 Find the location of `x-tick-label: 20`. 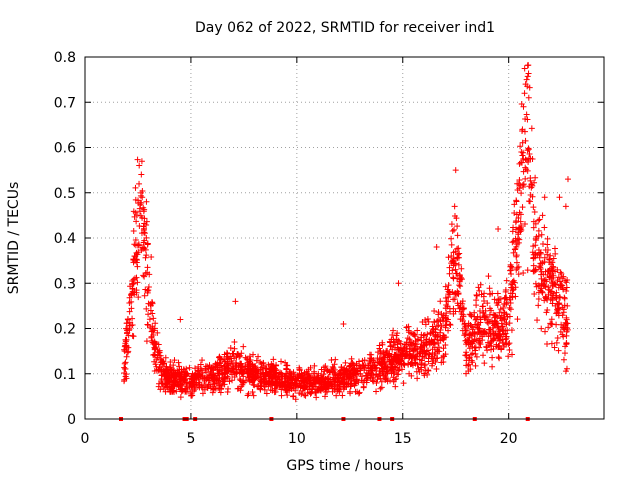

x-tick-label: 20 is located at coordinates (509, 439).